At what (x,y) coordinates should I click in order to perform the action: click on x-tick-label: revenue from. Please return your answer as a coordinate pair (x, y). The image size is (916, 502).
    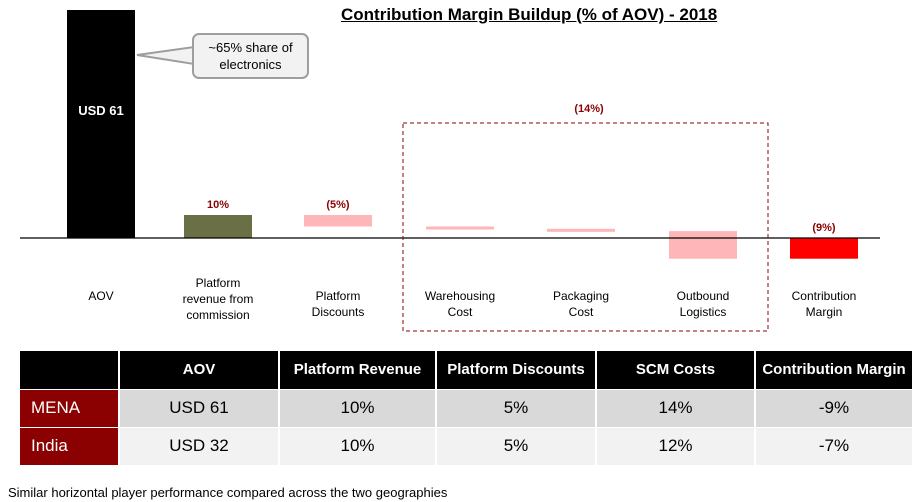
    Looking at the image, I should click on (218, 299).